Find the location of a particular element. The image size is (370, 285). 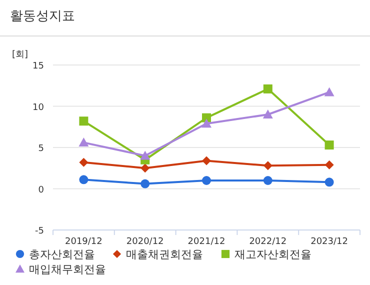

y-tick-label: 15 is located at coordinates (38, 67).